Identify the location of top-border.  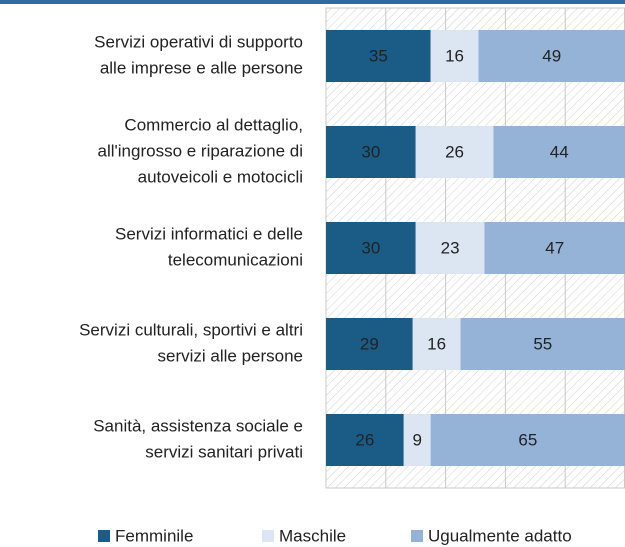
(312, 2).